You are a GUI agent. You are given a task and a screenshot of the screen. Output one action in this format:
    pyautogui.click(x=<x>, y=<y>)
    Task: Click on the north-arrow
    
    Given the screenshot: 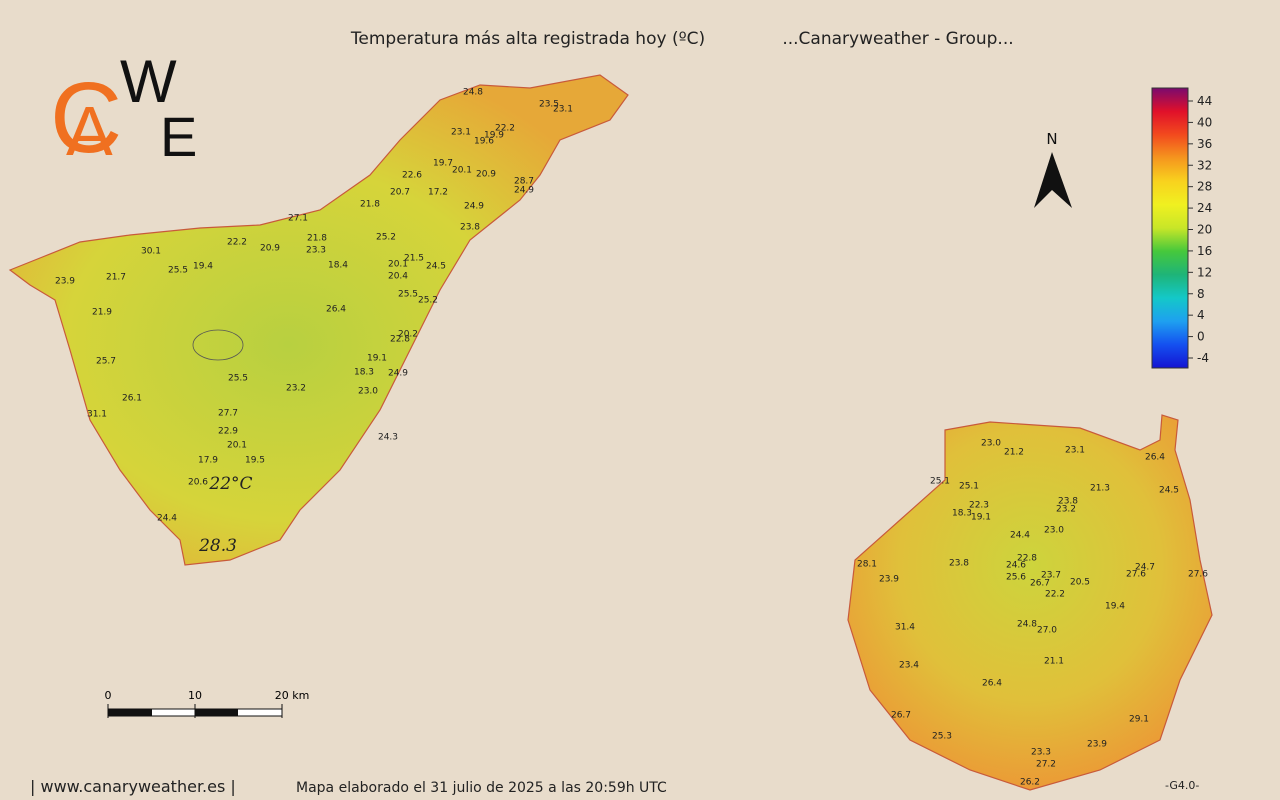 What is the action you would take?
    pyautogui.click(x=1053, y=180)
    